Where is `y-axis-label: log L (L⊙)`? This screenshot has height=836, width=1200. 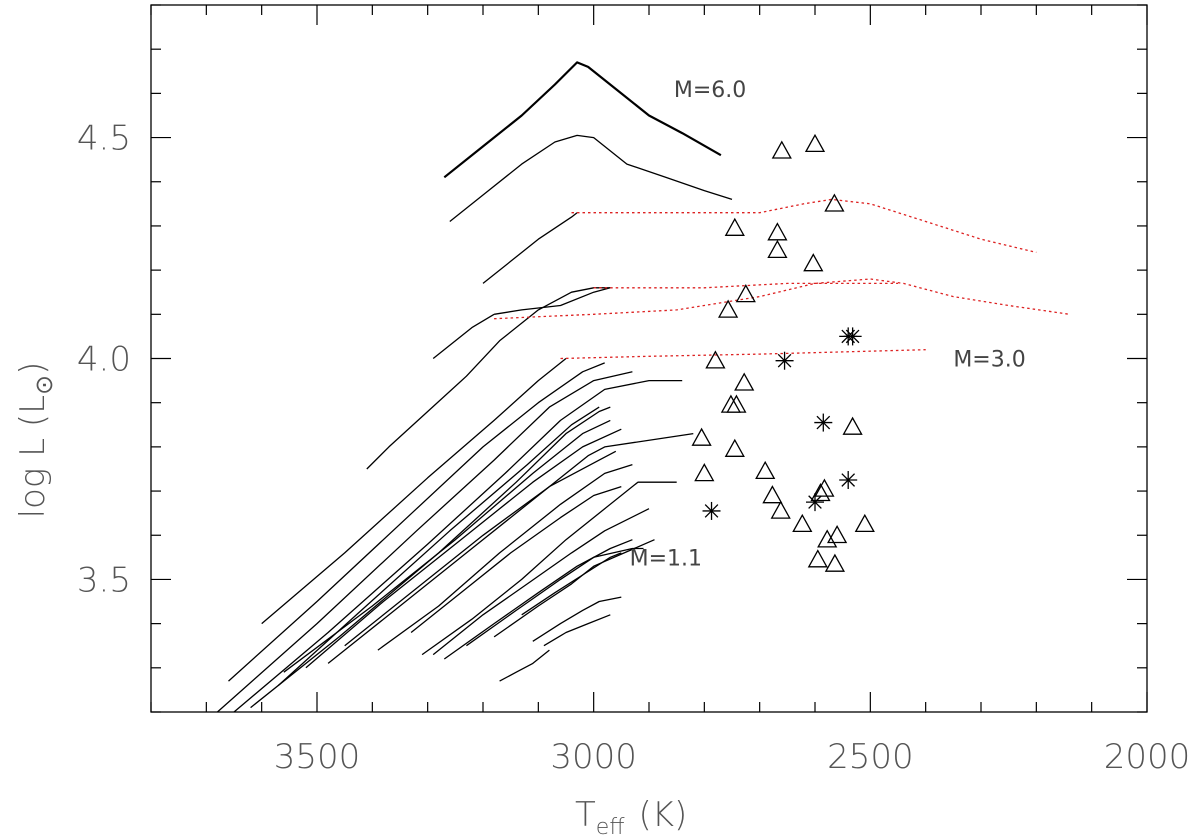
y-axis-label: log L (L⊙) is located at coordinates (35, 440).